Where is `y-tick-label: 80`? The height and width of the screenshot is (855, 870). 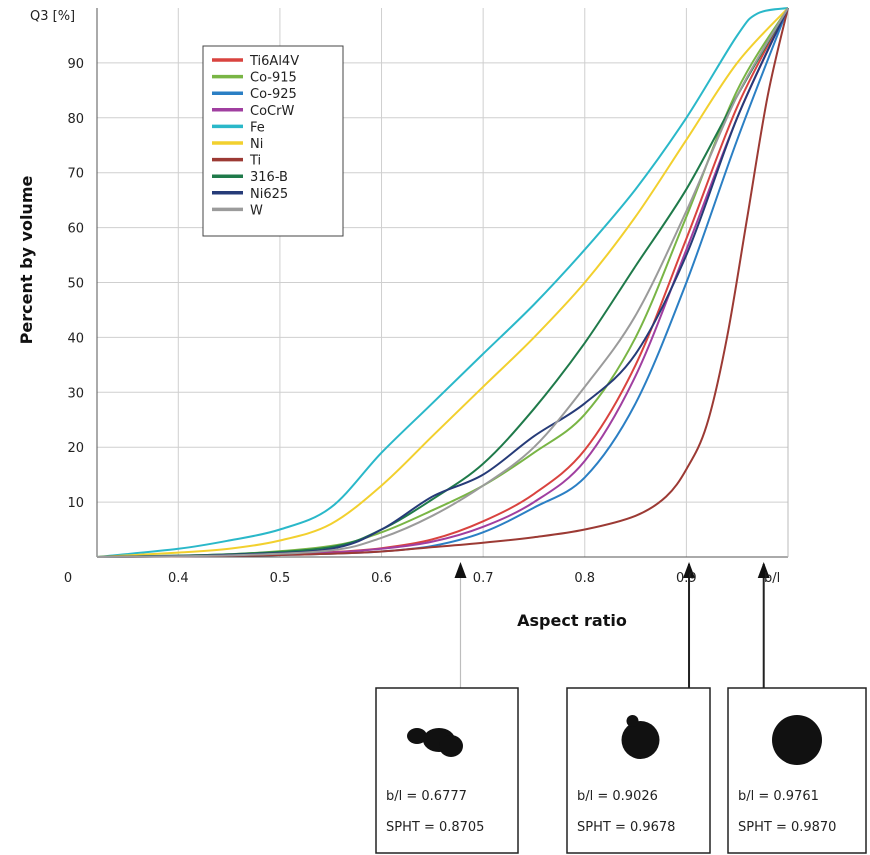
y-tick-label: 80 is located at coordinates (75, 119).